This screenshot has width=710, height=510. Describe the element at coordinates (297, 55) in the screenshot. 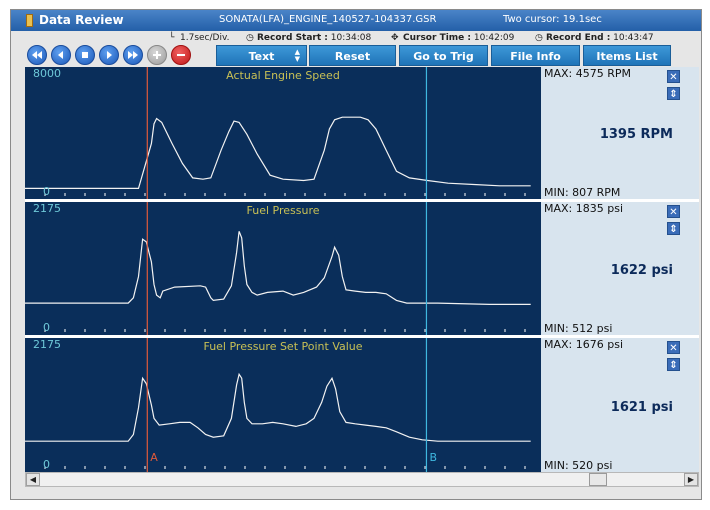

I see `updown-arrows-icon: ▲ ▼` at that location.